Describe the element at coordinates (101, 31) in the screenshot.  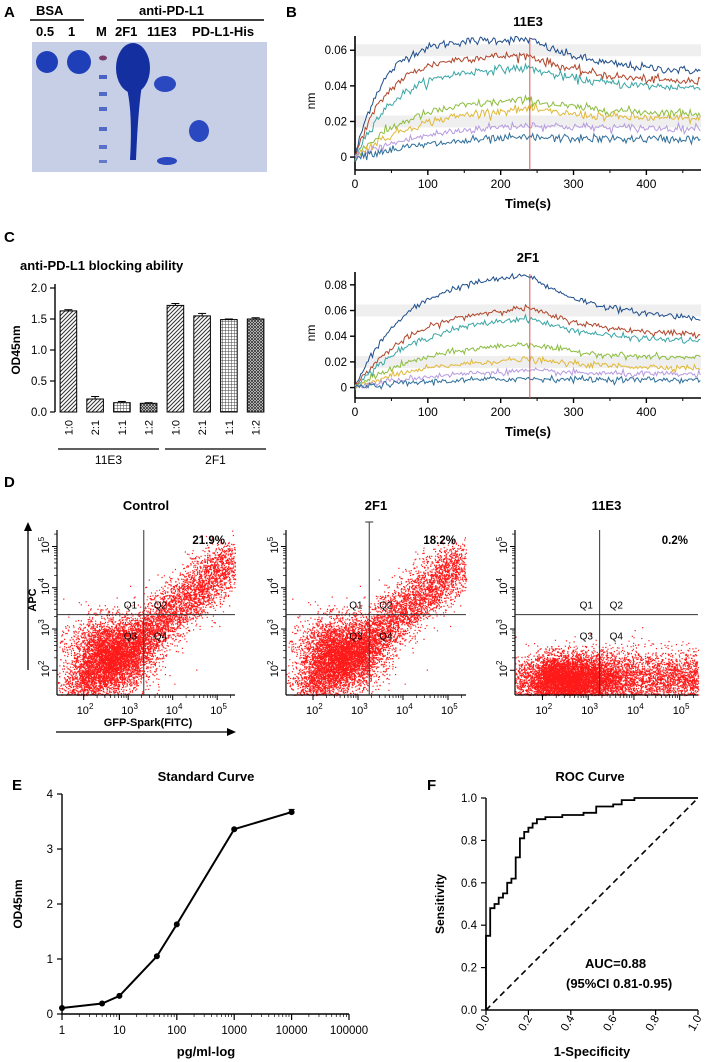
I see `gel-lane-label: M` at that location.